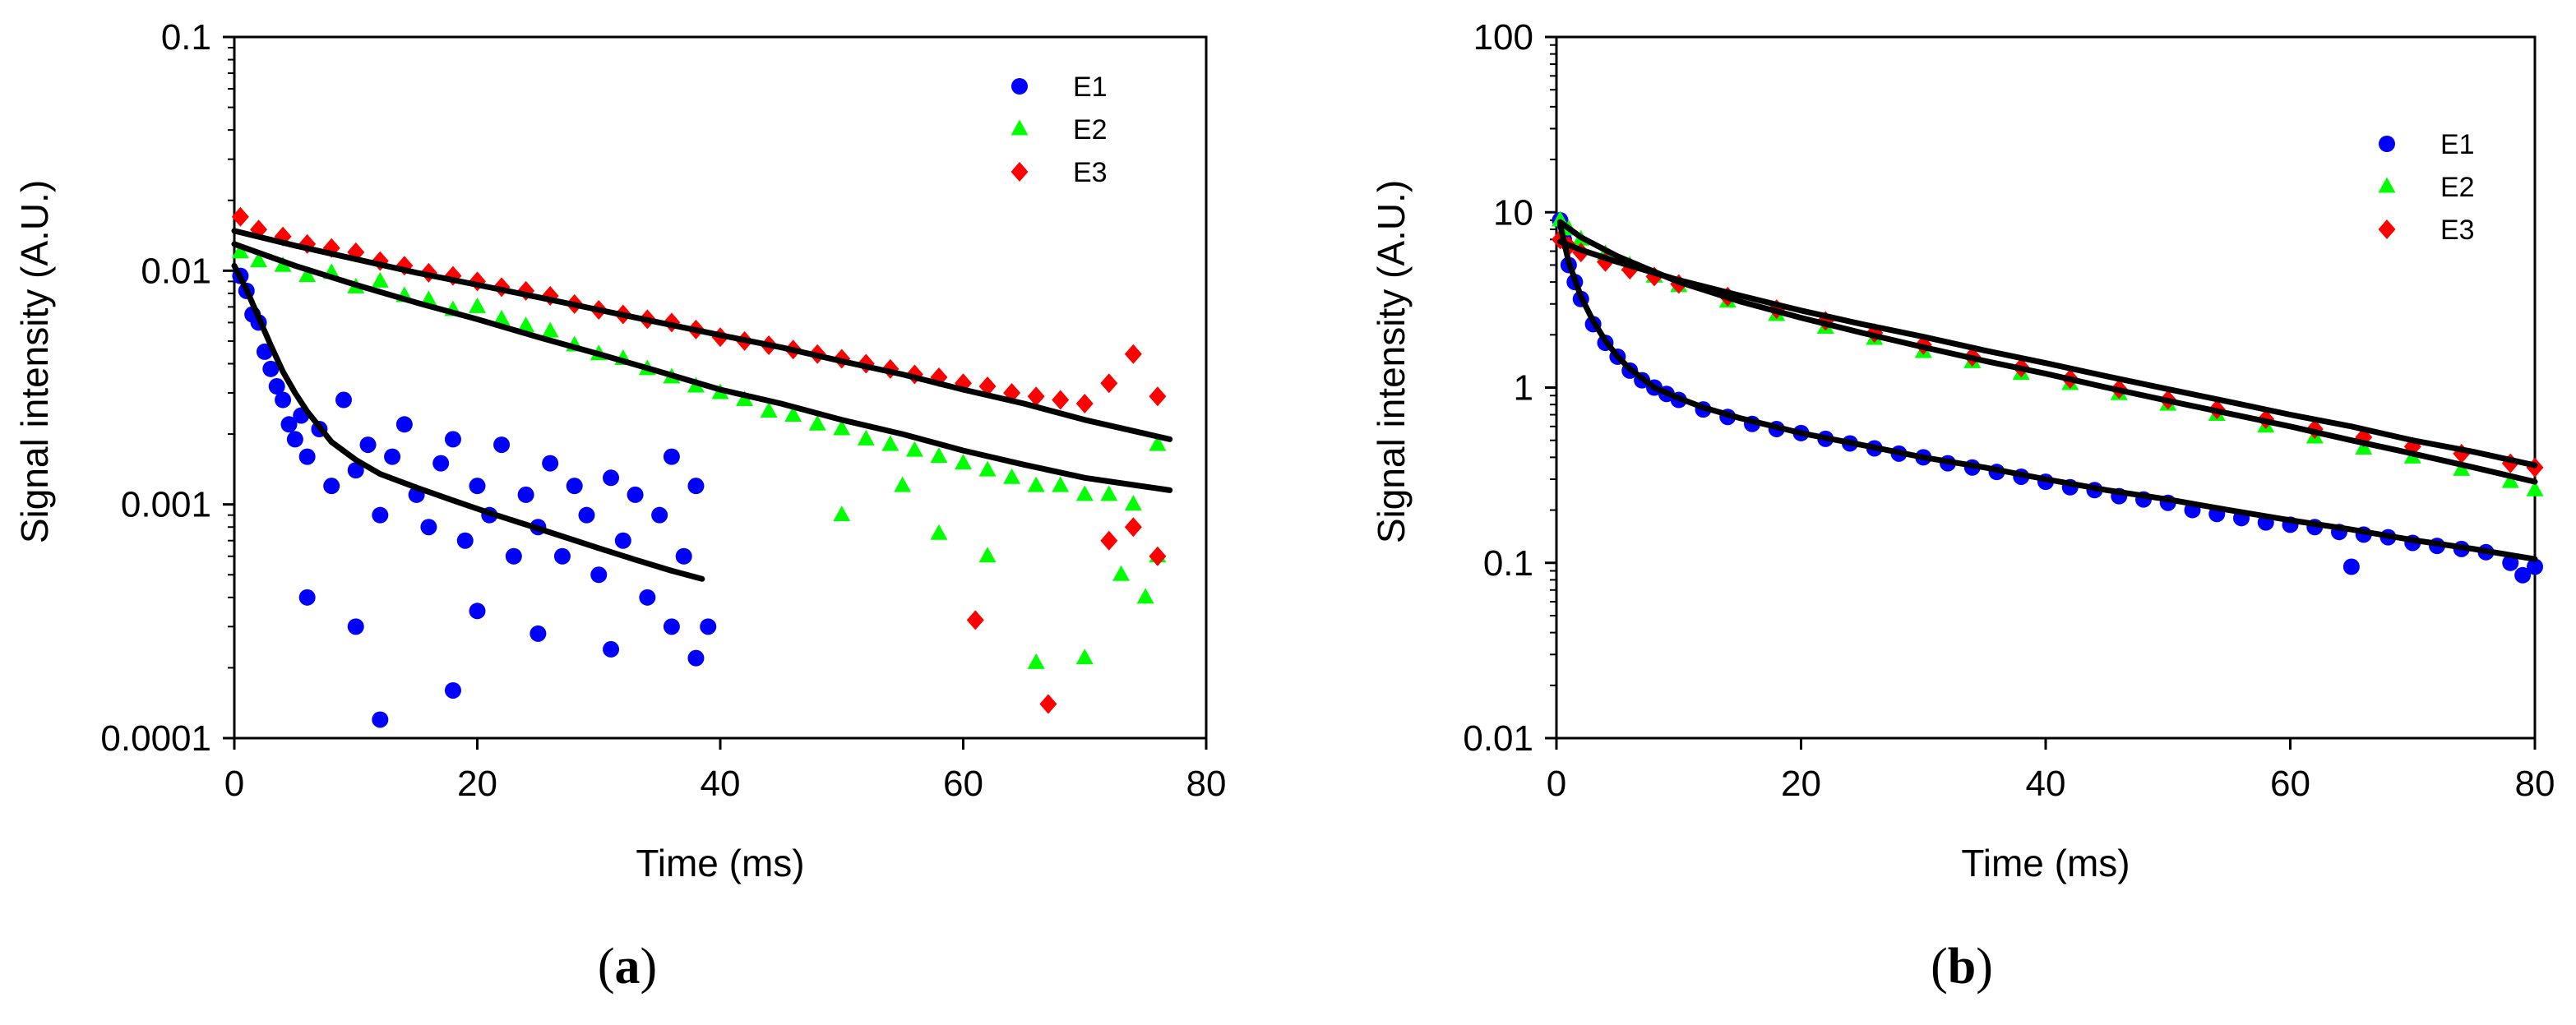 The width and height of the screenshot is (2576, 1025). What do you see at coordinates (2426, 187) in the screenshot?
I see `legend-b: E1 E2 E3` at bounding box center [2426, 187].